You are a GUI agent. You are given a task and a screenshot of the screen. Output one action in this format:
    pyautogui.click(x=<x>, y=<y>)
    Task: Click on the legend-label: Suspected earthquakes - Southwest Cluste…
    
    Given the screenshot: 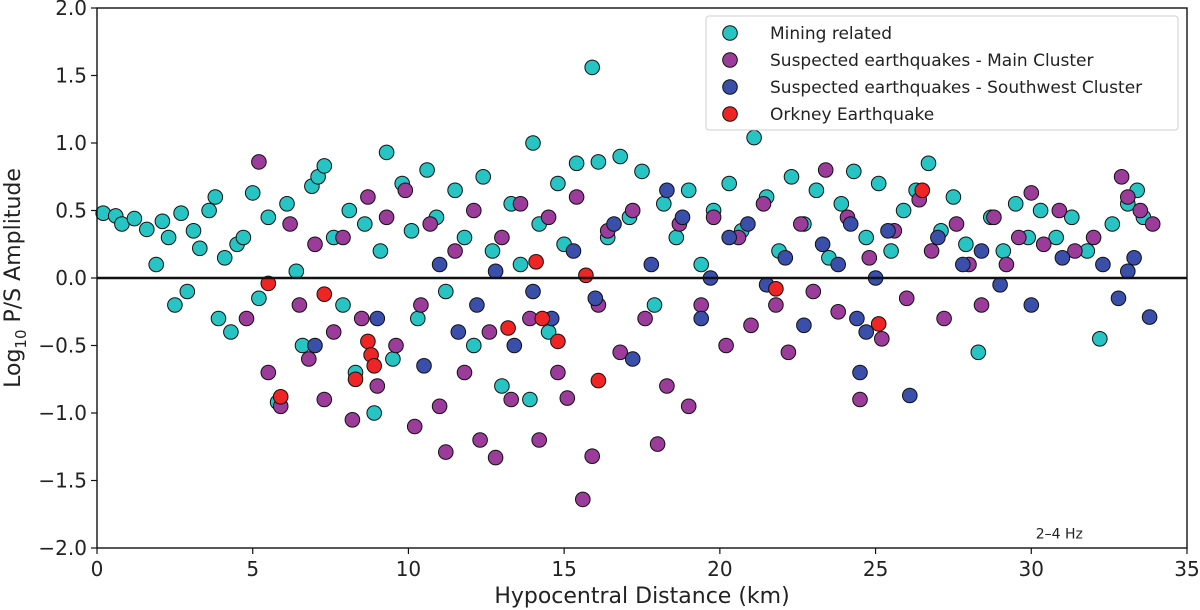 What is the action you would take?
    pyautogui.click(x=956, y=88)
    